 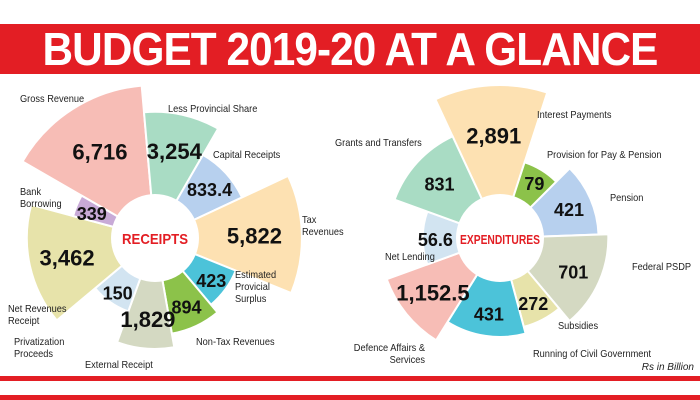 I want to click on page-title: BUDGET 2019-20 AT A GLANCE, so click(x=350, y=49).